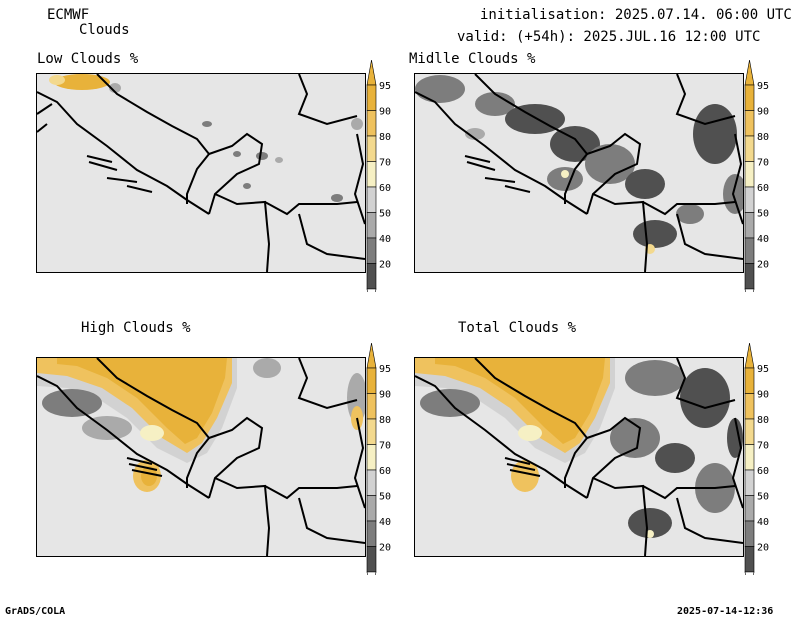 The image size is (800, 620). What do you see at coordinates (725, 611) in the screenshot?
I see `footer-right: 2025-07-14-12:36` at bounding box center [725, 611].